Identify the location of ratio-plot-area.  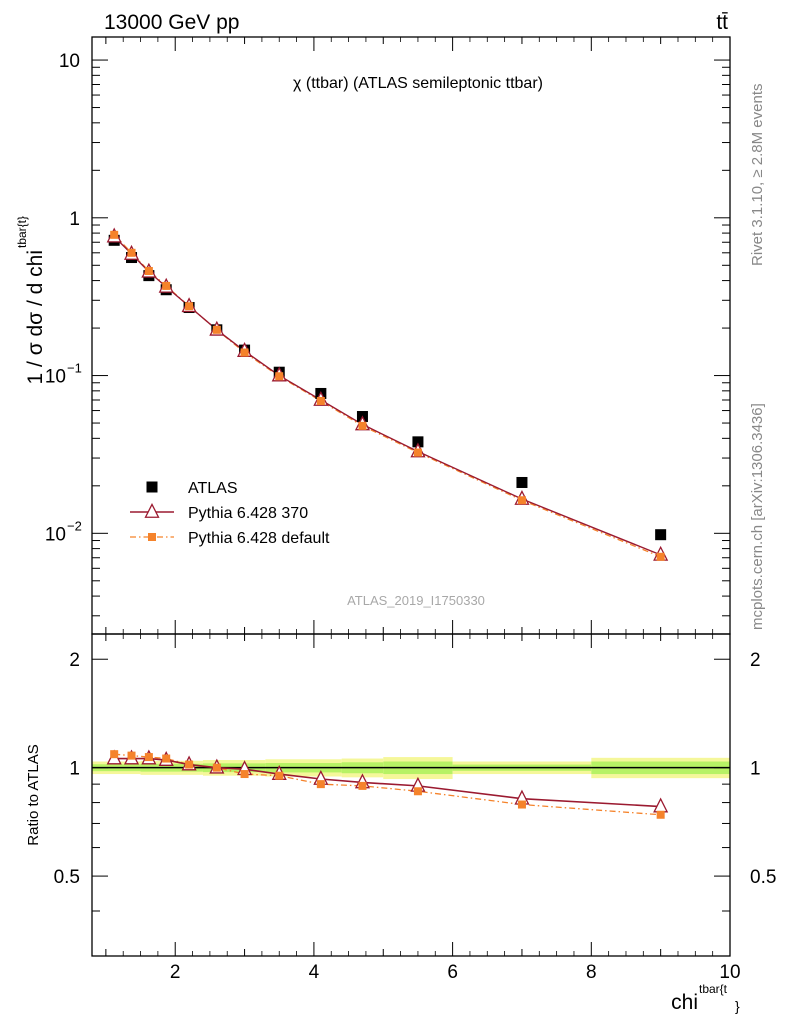
(411, 784).